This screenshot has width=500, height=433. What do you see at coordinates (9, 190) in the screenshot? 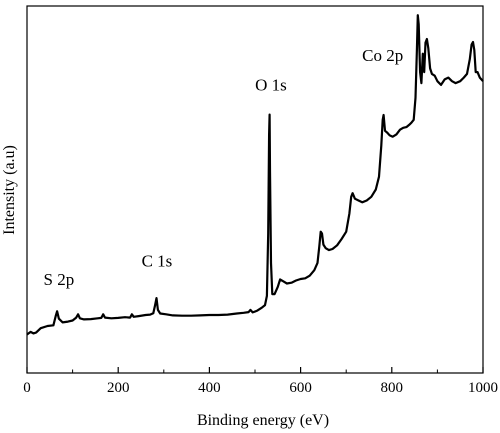
I see `y-axis-title: Intensity (a.u)` at bounding box center [9, 190].